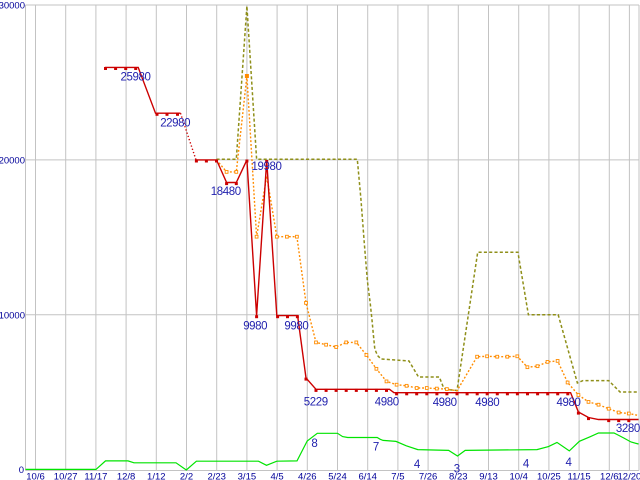 The height and width of the screenshot is (480, 640). What do you see at coordinates (629, 476) in the screenshot?
I see `svg-text: 12/20` at bounding box center [629, 476].